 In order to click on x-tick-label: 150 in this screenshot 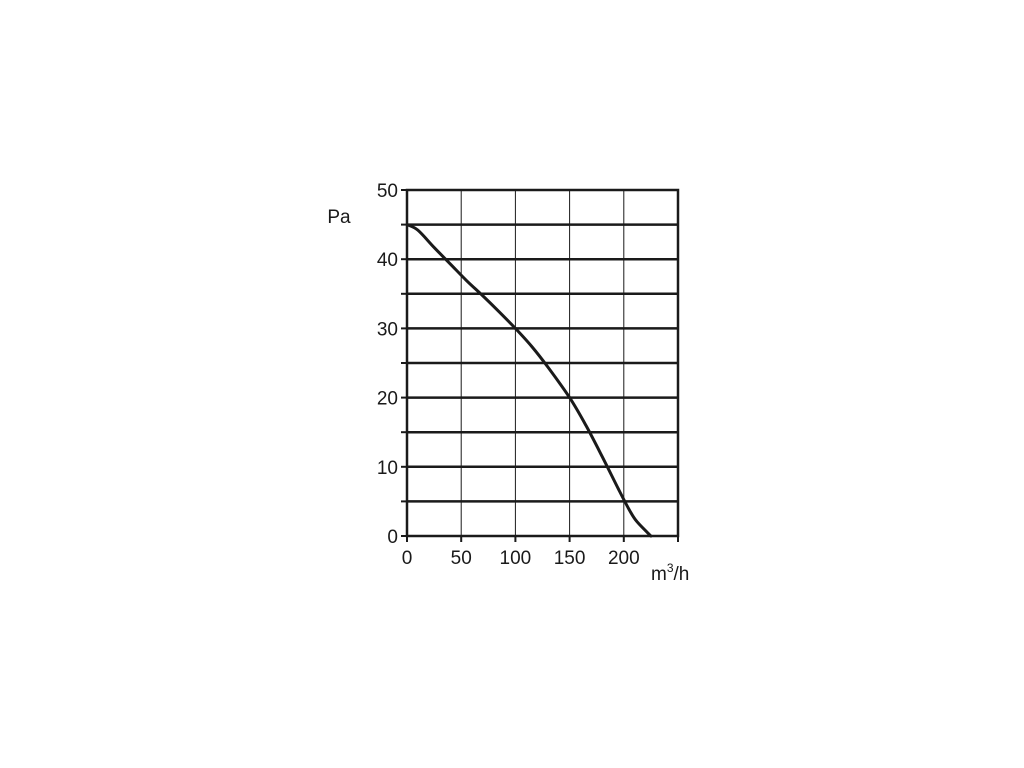, I will do `click(570, 558)`.